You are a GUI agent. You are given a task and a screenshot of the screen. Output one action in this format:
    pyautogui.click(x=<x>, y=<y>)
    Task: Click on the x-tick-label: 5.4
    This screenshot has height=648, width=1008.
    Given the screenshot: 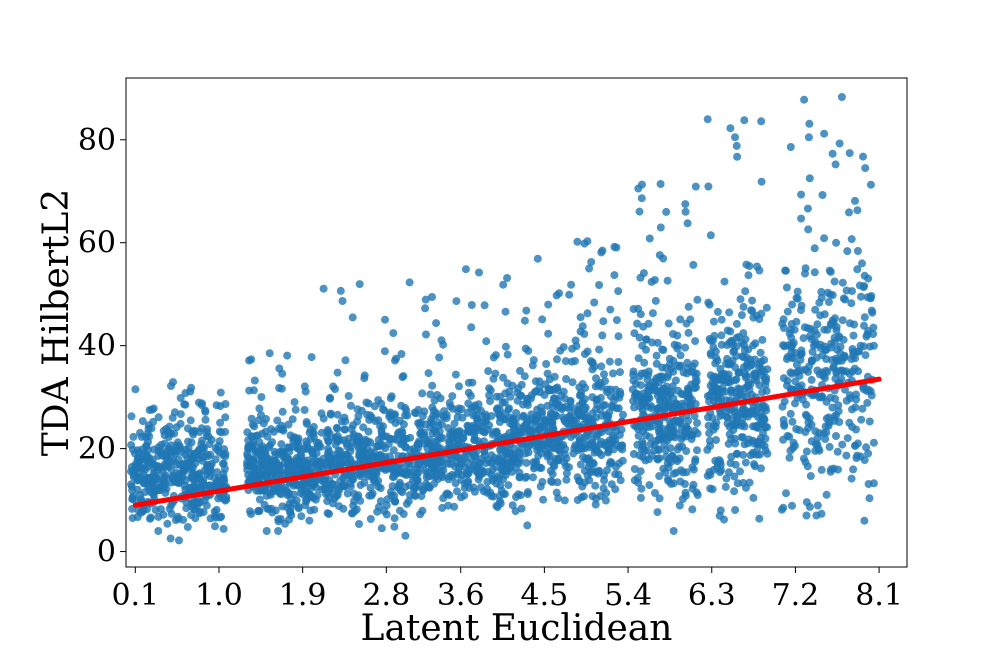 What is the action you would take?
    pyautogui.click(x=628, y=595)
    